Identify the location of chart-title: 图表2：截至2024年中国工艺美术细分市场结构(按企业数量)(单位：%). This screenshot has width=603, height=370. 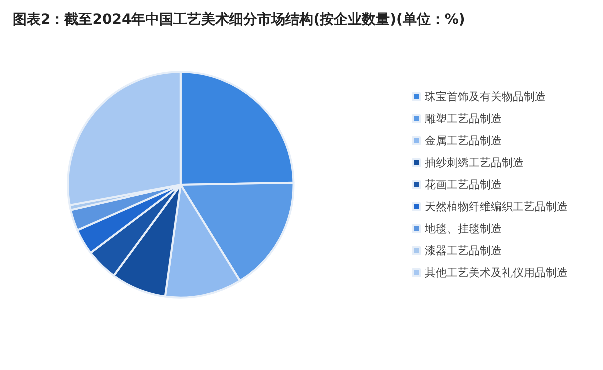
(239, 19).